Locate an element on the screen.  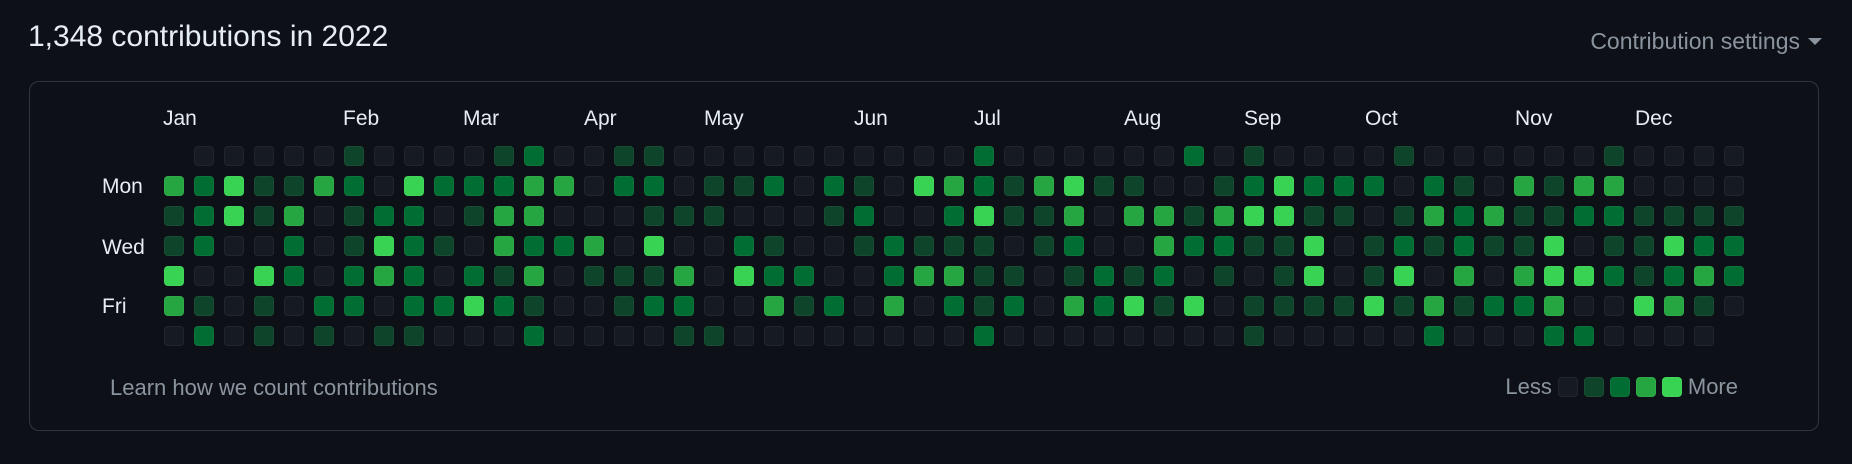
learn-how-we-count-link: Learn how we count contributions is located at coordinates (274, 387).